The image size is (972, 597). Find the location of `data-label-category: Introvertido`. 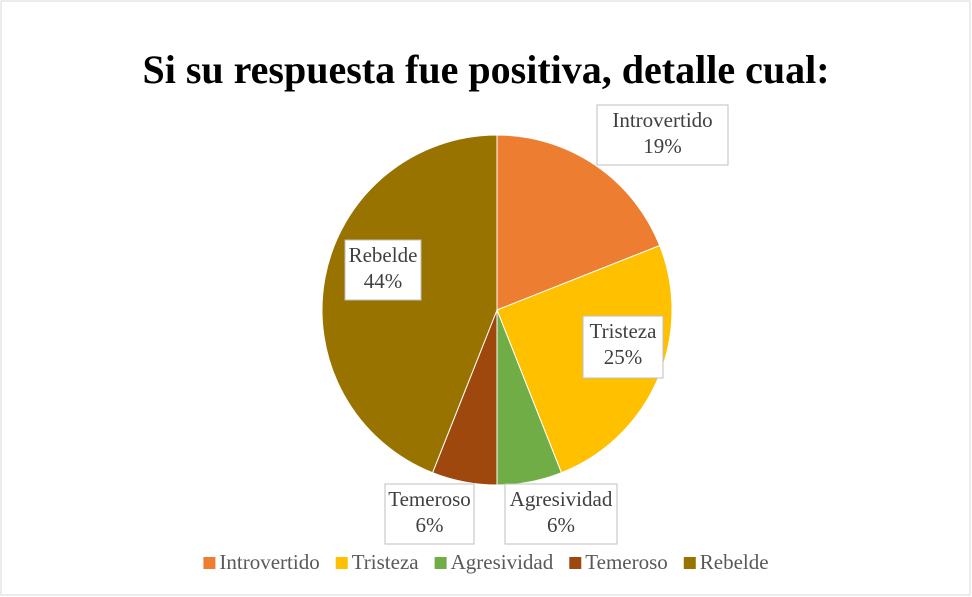

data-label-category: Introvertido is located at coordinates (662, 120).